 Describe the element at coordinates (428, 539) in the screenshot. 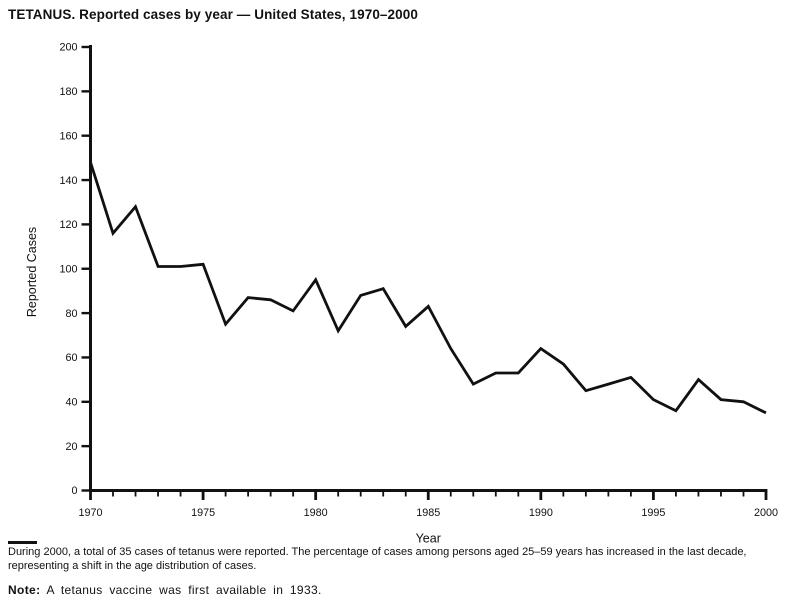

I see `x-axis-title: Year` at that location.